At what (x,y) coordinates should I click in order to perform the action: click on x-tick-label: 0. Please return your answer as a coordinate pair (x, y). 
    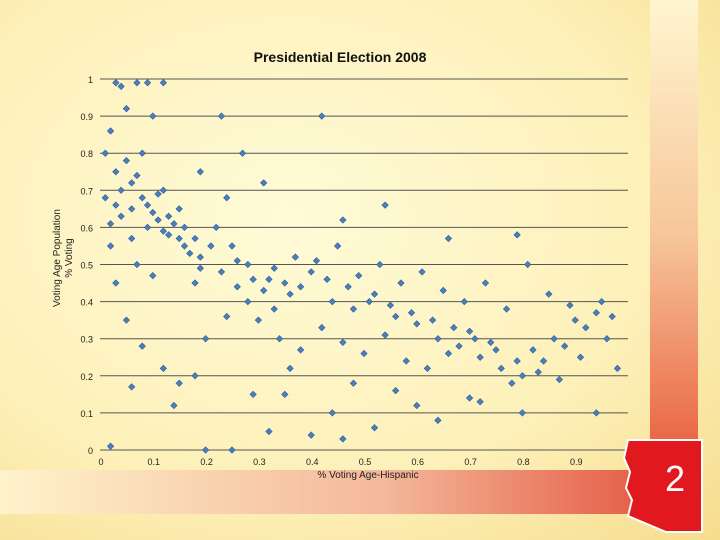
    Looking at the image, I should click on (100, 462).